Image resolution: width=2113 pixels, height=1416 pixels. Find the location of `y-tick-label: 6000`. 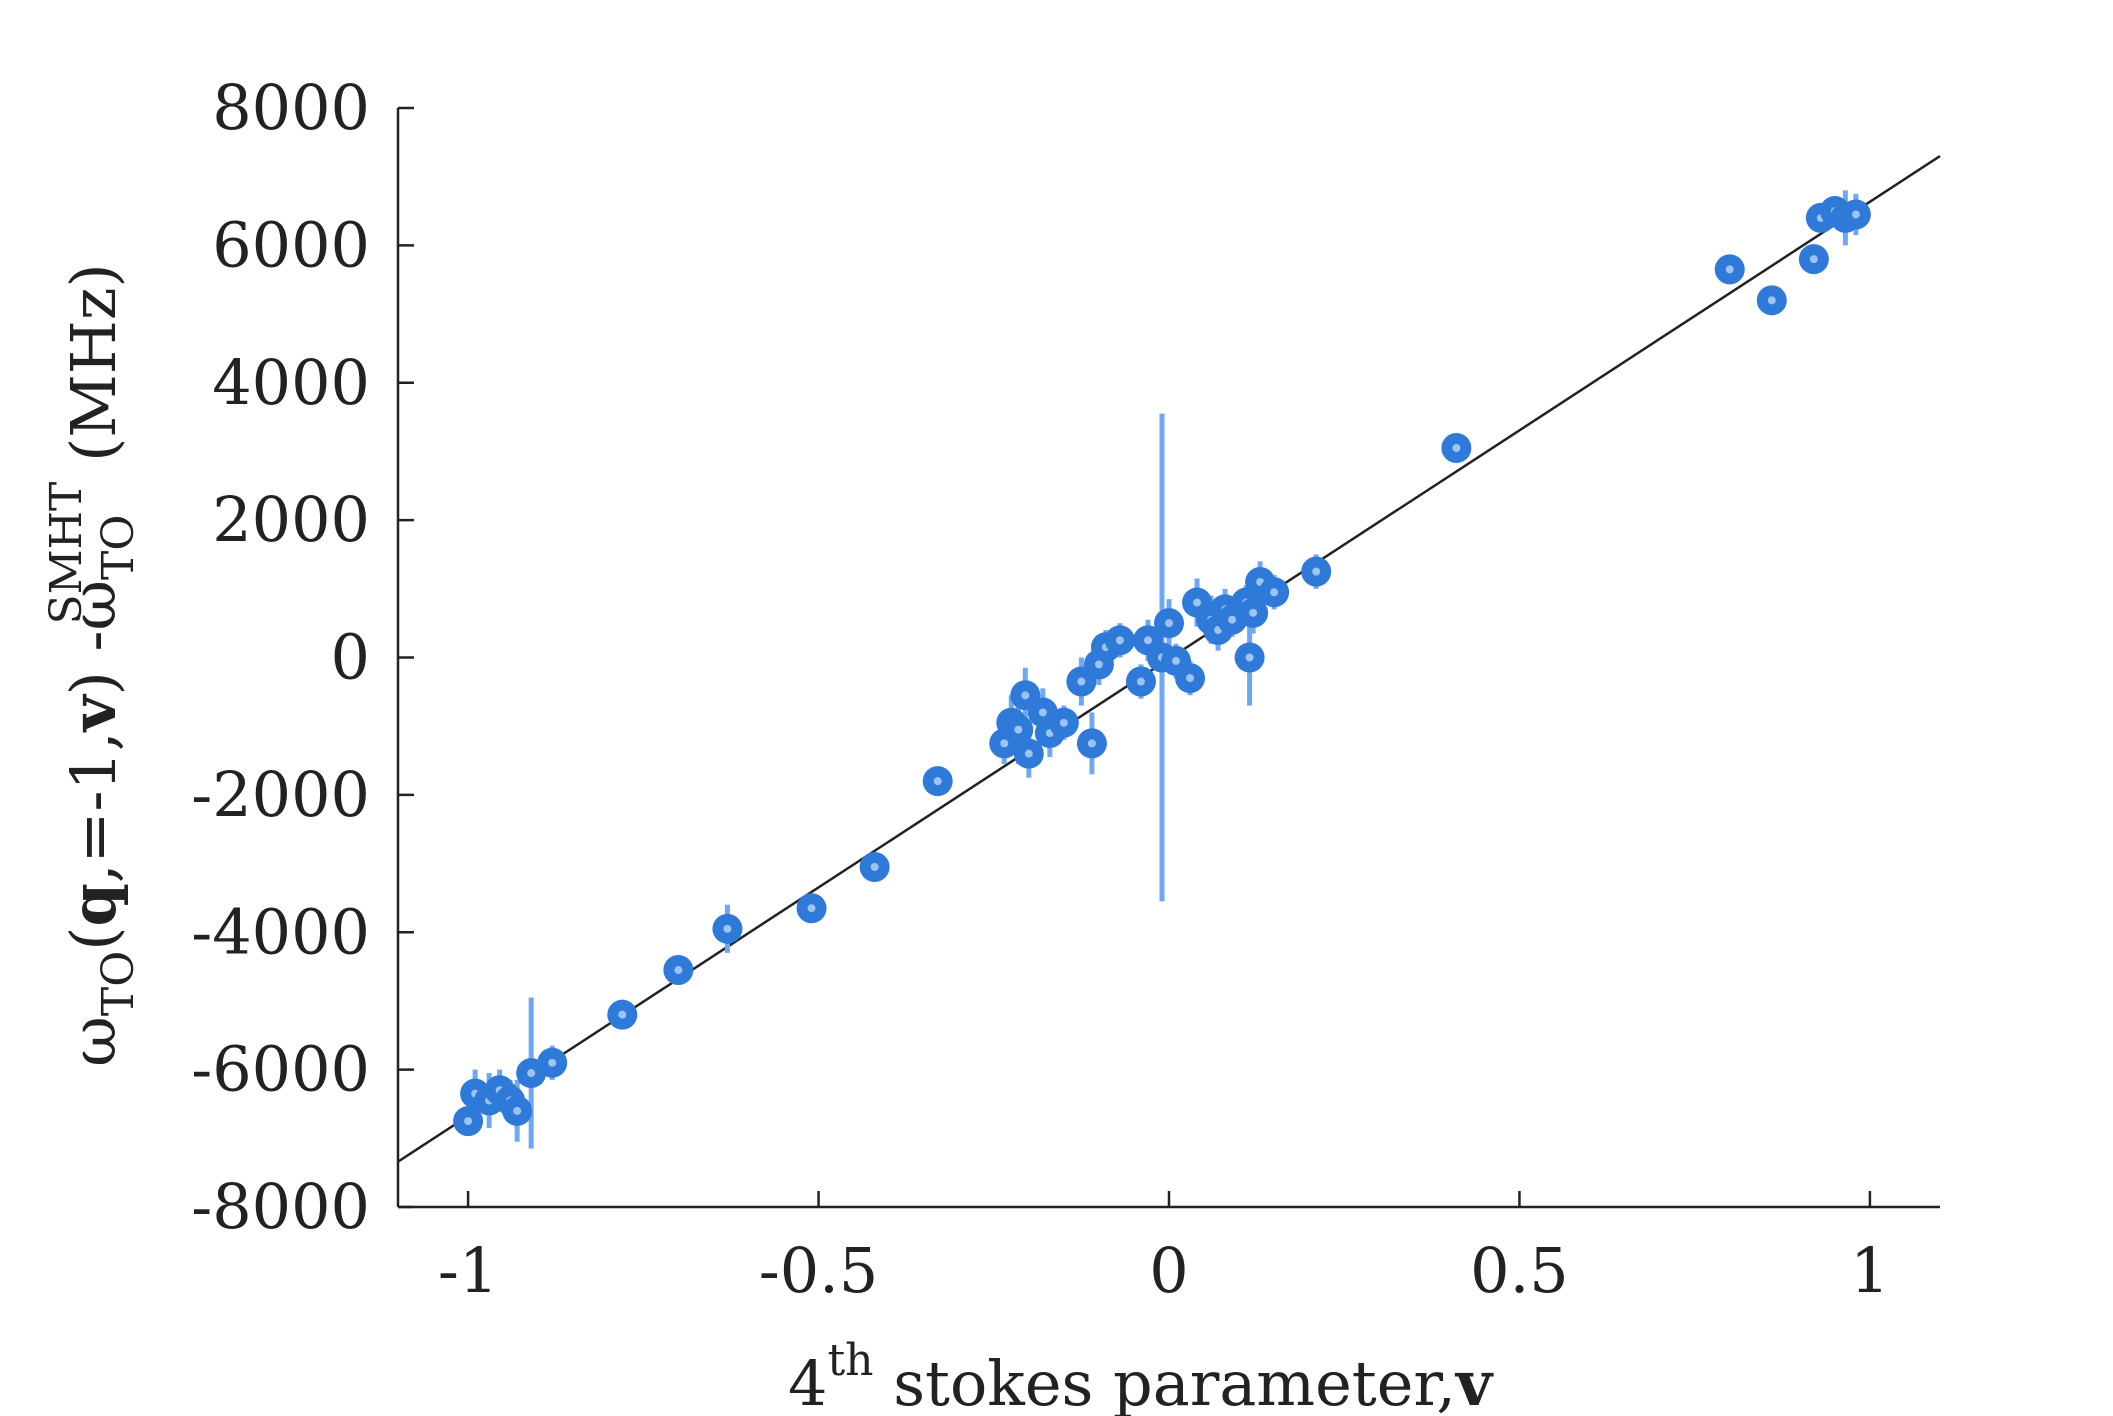

y-tick-label: 6000 is located at coordinates (291, 244).